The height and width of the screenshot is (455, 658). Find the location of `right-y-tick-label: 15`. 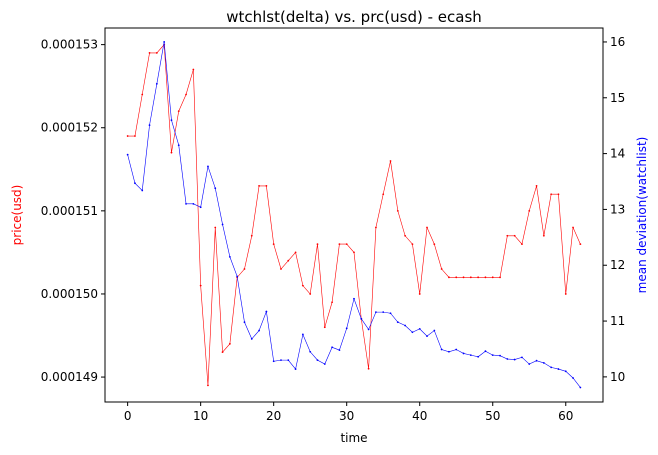

right-y-tick-label: 15 is located at coordinates (617, 98).